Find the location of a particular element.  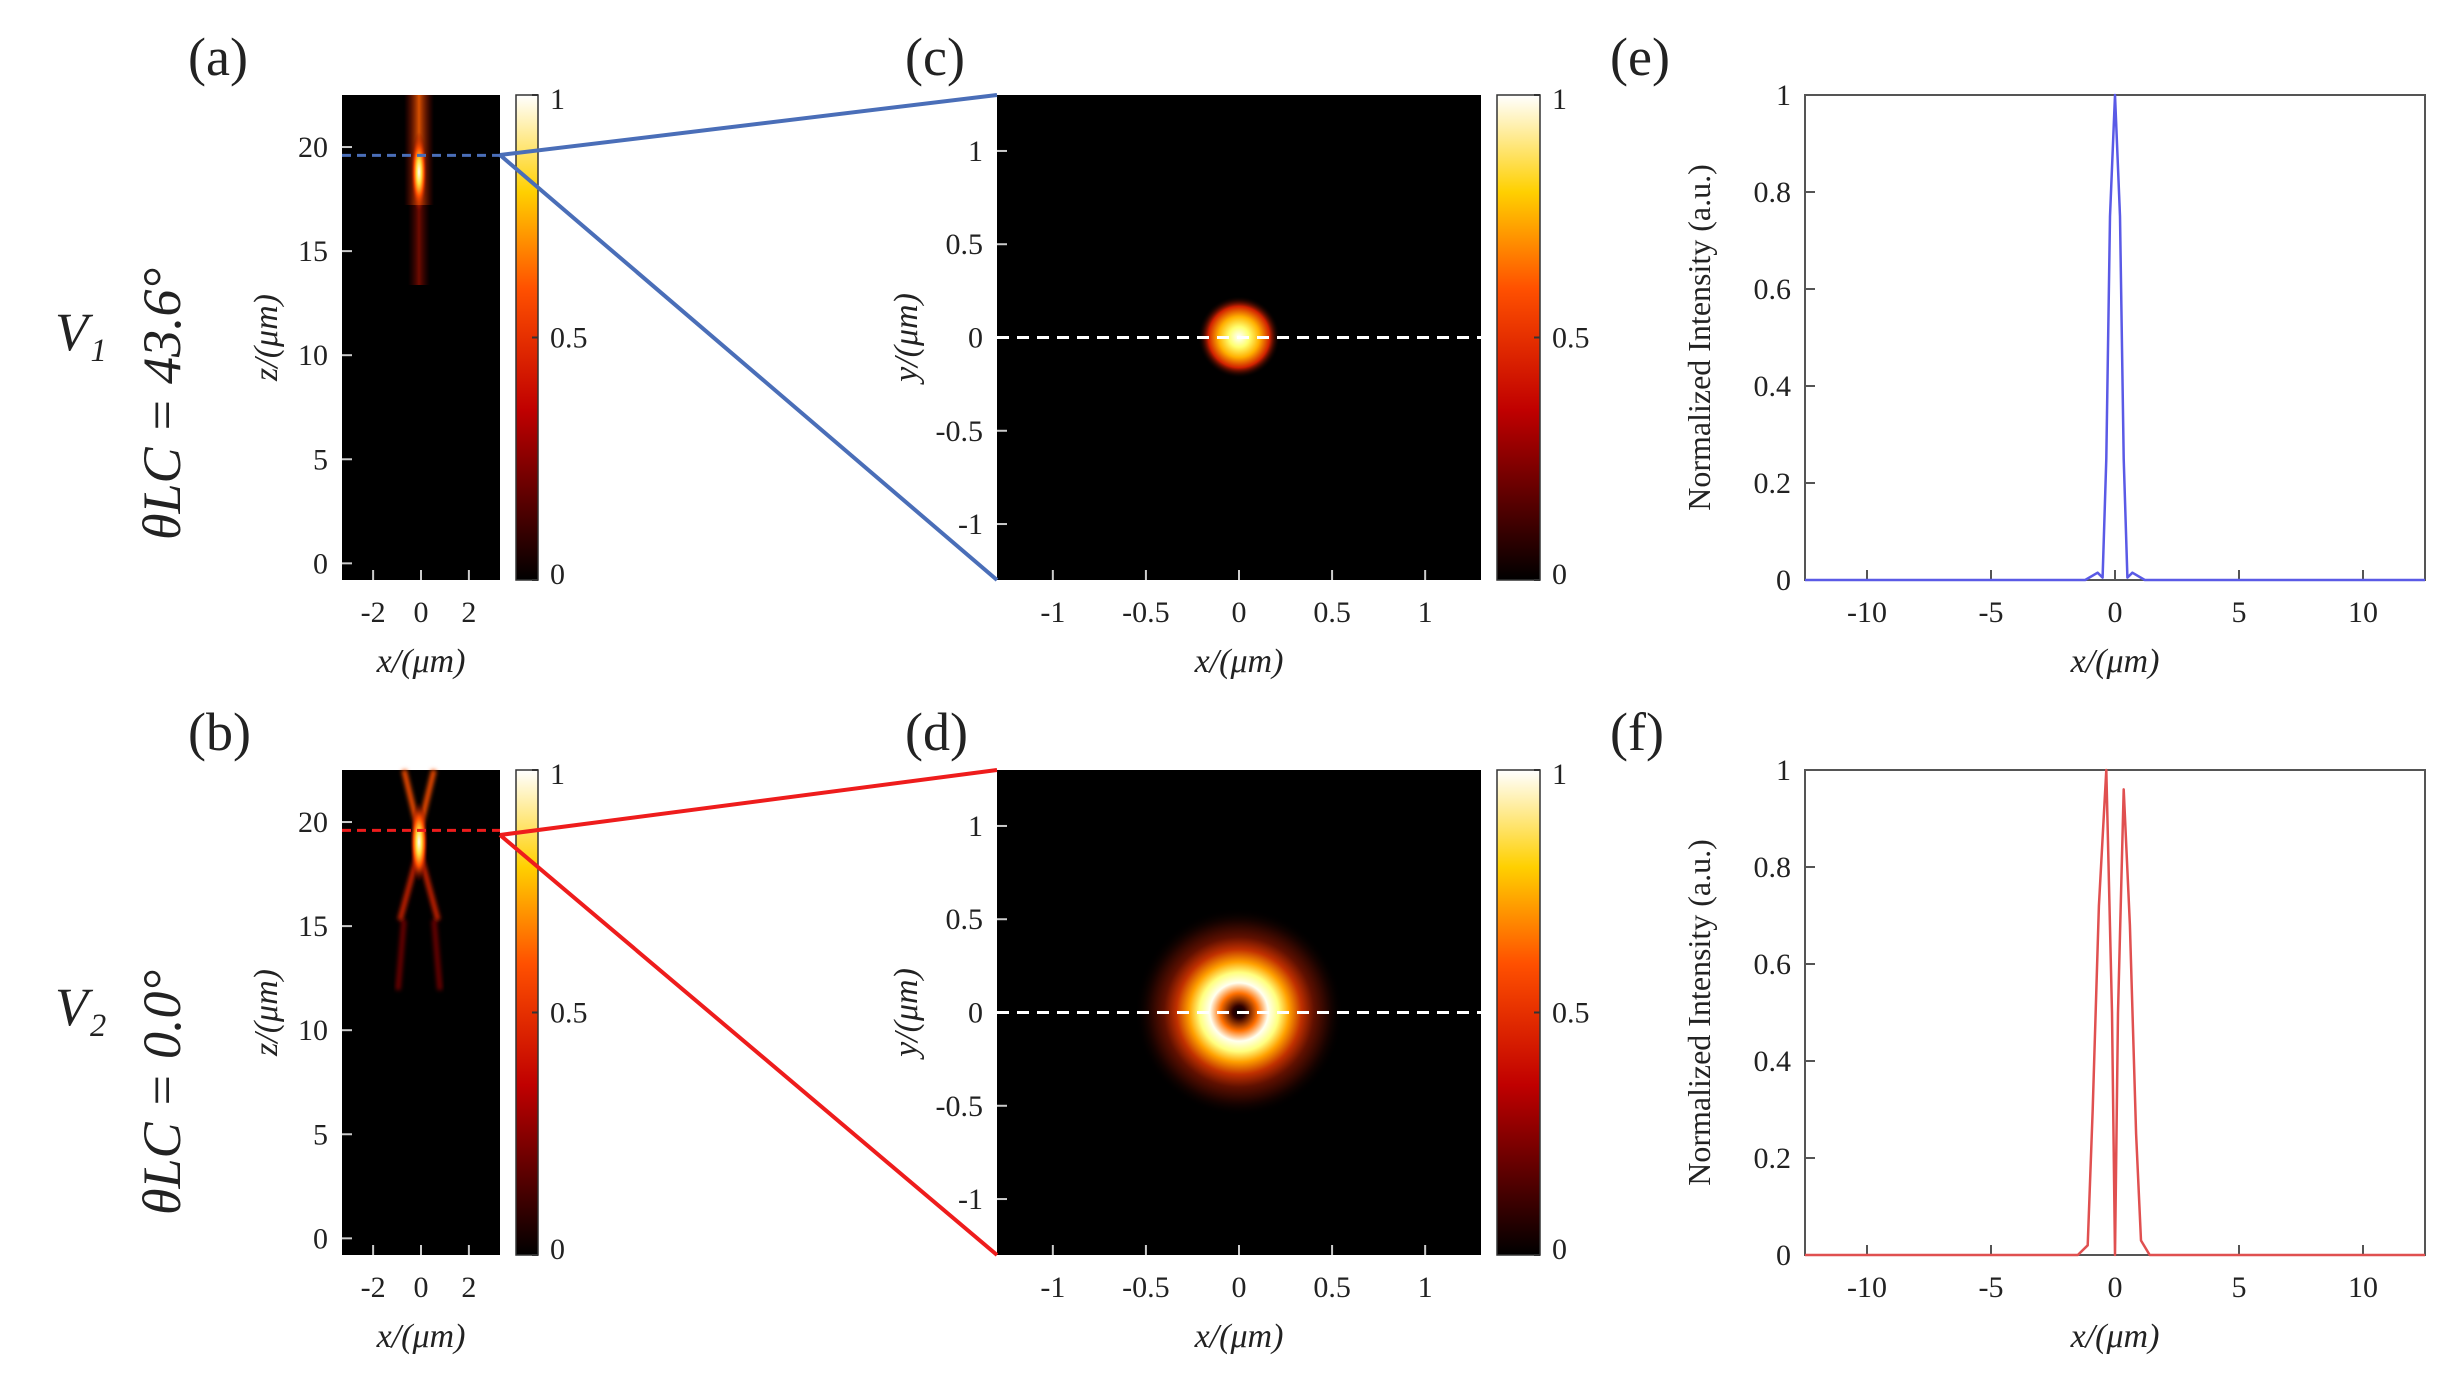

panel-f-ytick-label: 0.4 is located at coordinates (1773, 1061).